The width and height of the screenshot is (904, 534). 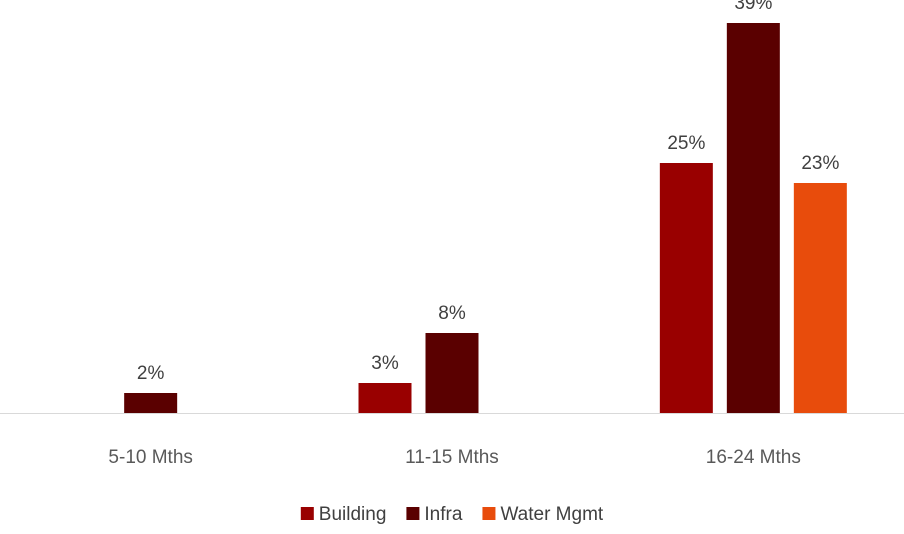 What do you see at coordinates (413, 513) in the screenshot?
I see `legend-swatch-infra` at bounding box center [413, 513].